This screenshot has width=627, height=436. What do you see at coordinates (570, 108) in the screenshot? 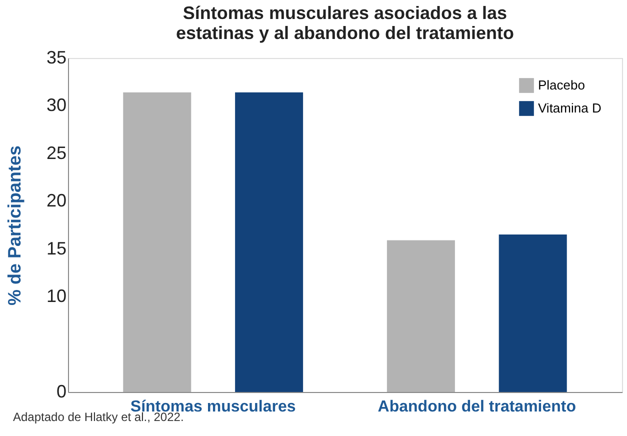
I see `legend-label: Vitamina D` at bounding box center [570, 108].